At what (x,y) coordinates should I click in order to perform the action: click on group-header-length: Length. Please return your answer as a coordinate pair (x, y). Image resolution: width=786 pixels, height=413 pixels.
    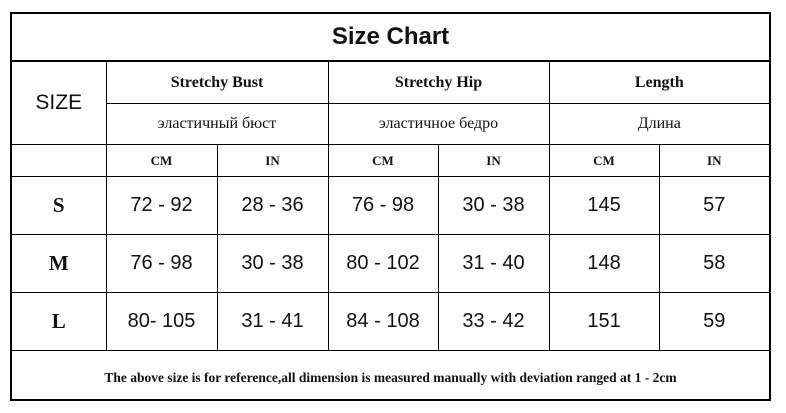
    Looking at the image, I should click on (659, 83).